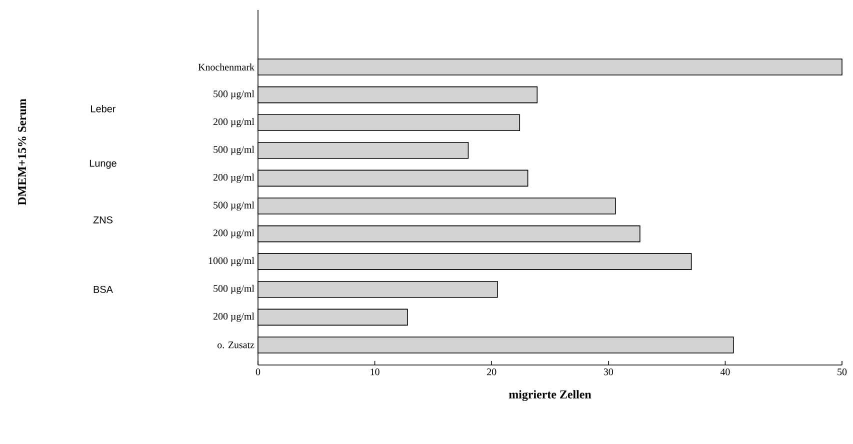 The image size is (853, 444). I want to click on text: DMEM+15% Serum, so click(22, 152).